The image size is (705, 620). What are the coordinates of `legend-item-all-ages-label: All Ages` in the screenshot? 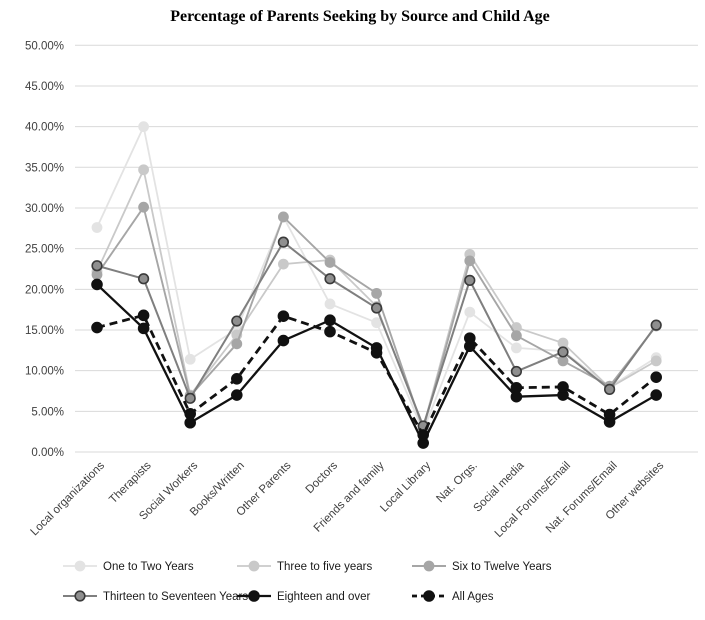 It's located at (473, 597).